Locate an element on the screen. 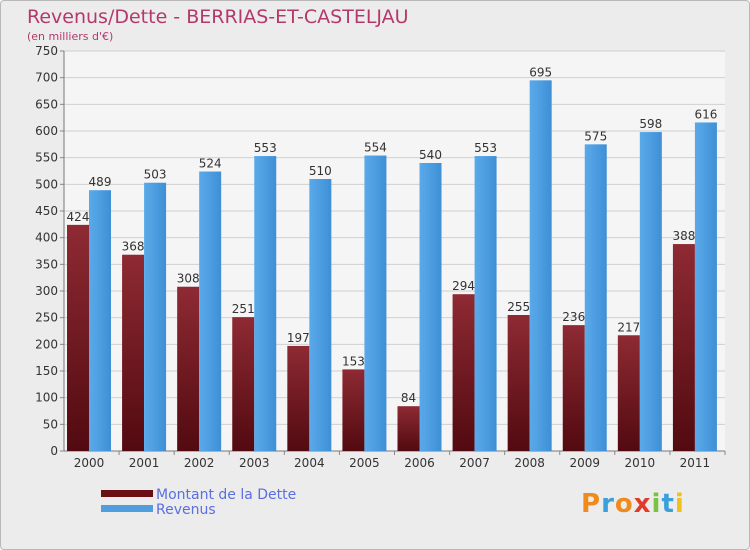 This screenshot has height=550, width=750. data-label-dette: 255 is located at coordinates (518, 307).